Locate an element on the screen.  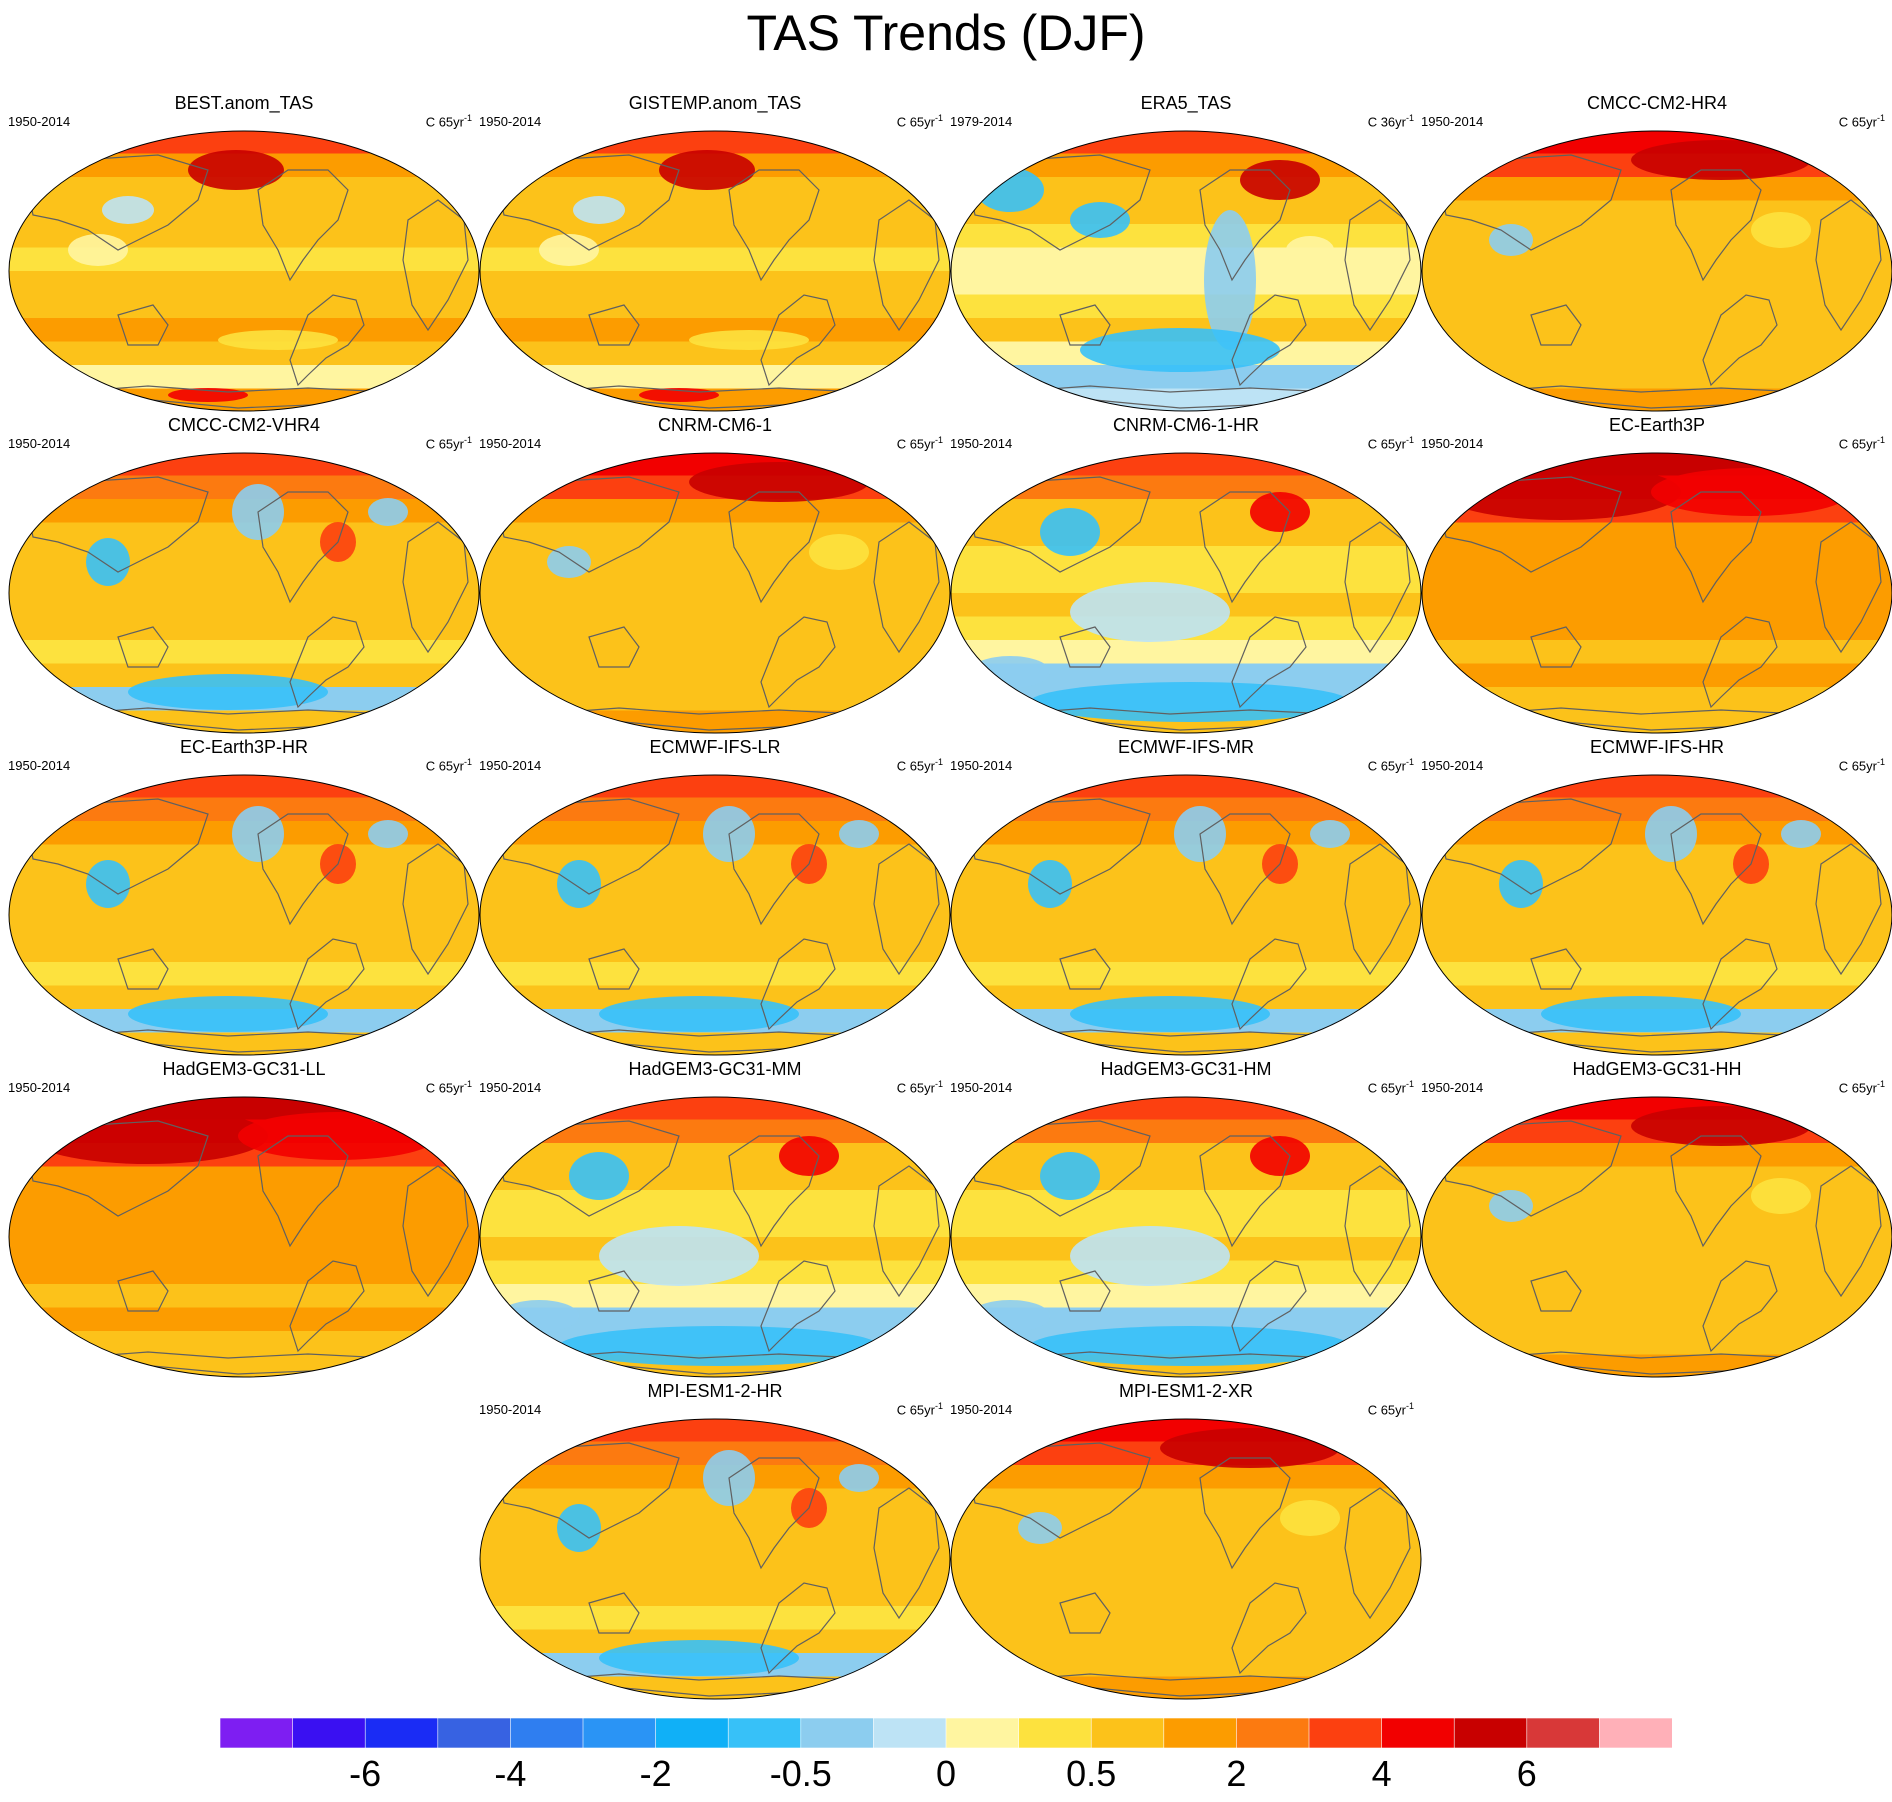
map-panel: HadGEM3-GC31-HM 1950-2014 C 65yr-1 is located at coordinates (1186, 1218).